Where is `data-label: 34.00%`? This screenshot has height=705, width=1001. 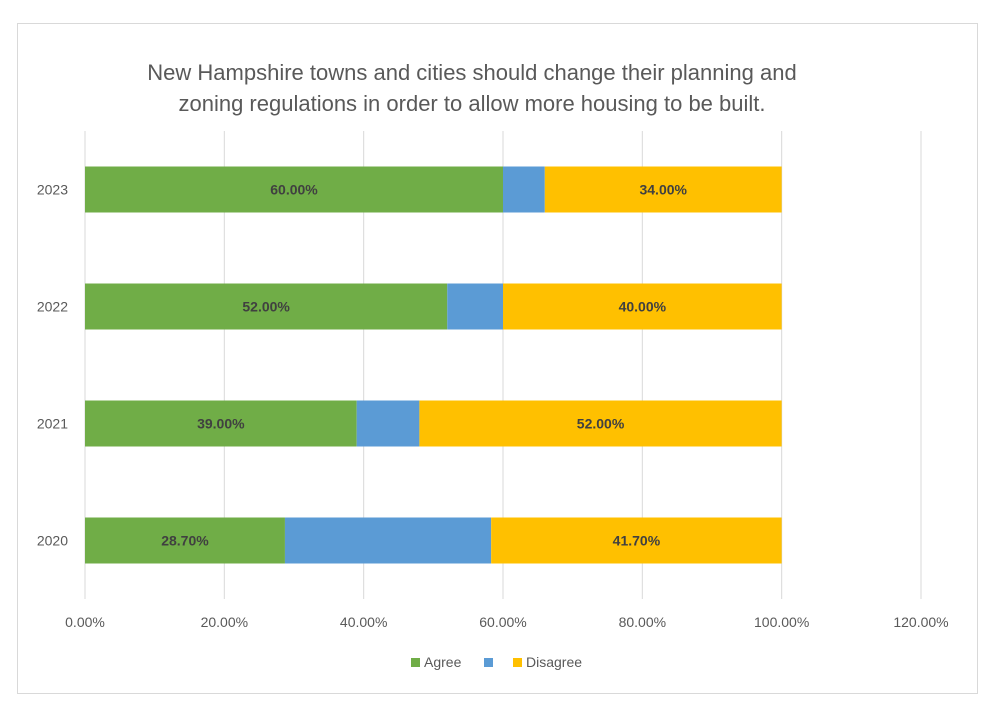
data-label: 34.00% is located at coordinates (663, 190).